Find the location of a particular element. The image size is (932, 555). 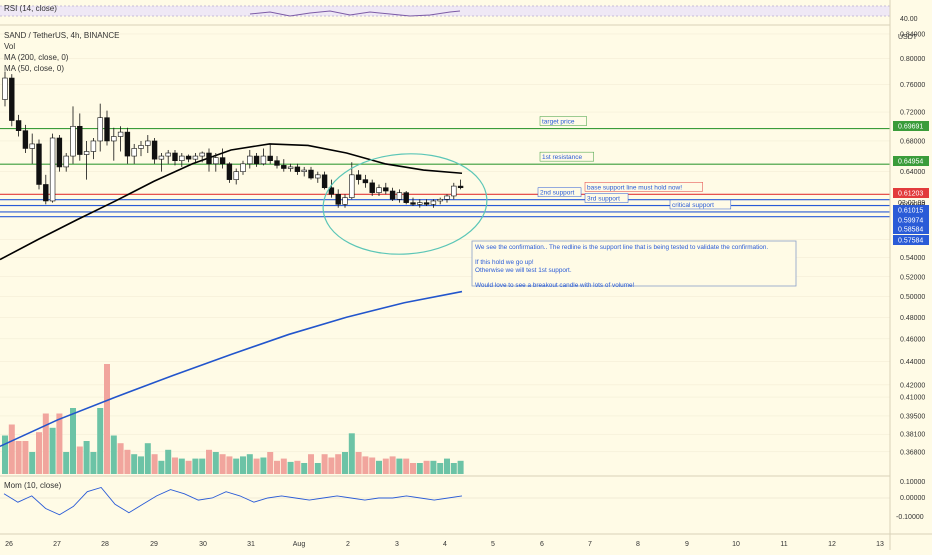

price-badge-text: 0.58584 is located at coordinates (910, 230).